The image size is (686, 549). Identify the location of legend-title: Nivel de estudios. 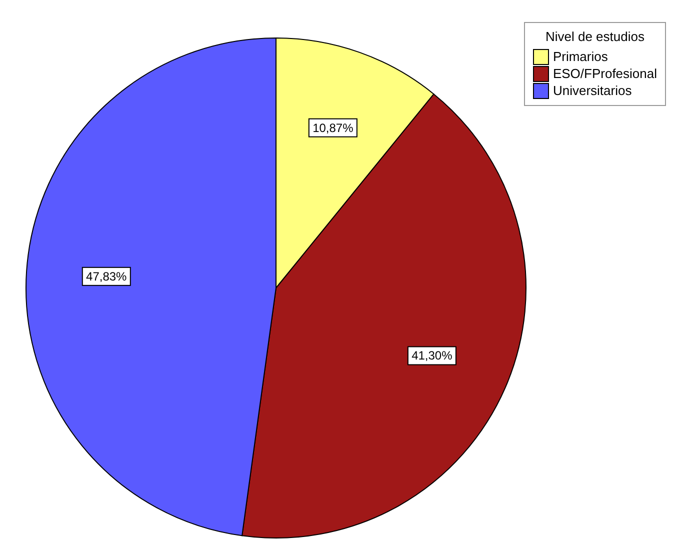
(595, 36).